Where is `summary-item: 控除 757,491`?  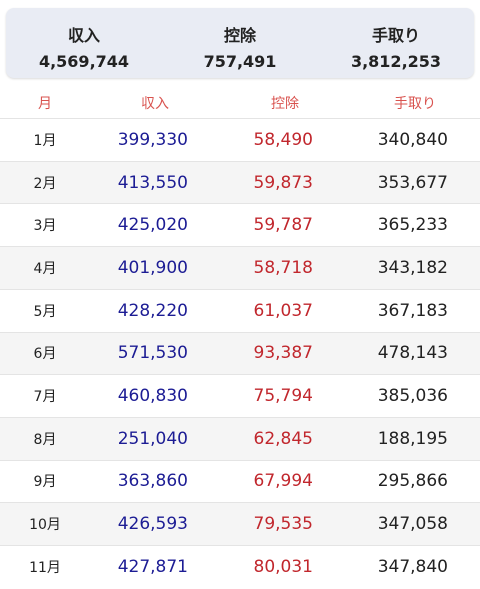
summary-item: 控除 757,491 is located at coordinates (240, 43).